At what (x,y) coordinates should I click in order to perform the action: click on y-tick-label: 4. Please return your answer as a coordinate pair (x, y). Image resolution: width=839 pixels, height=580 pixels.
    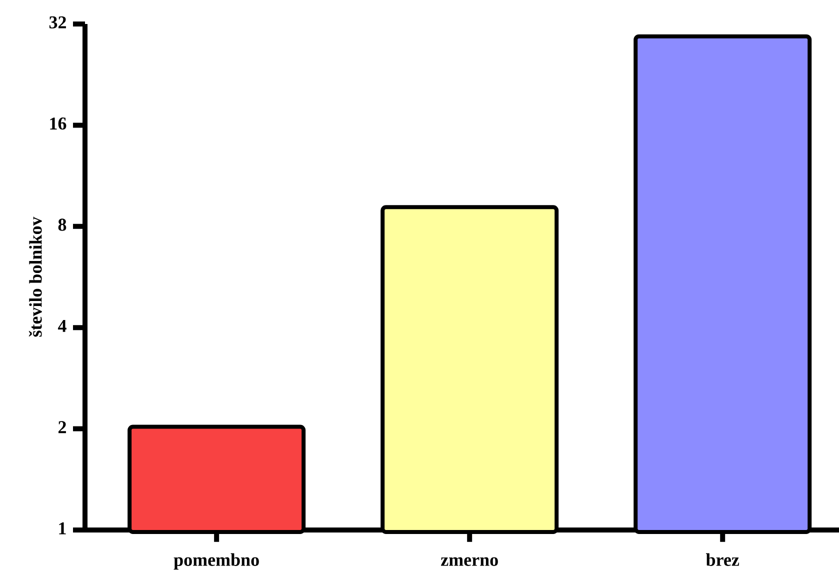
    Looking at the image, I should click on (62, 326).